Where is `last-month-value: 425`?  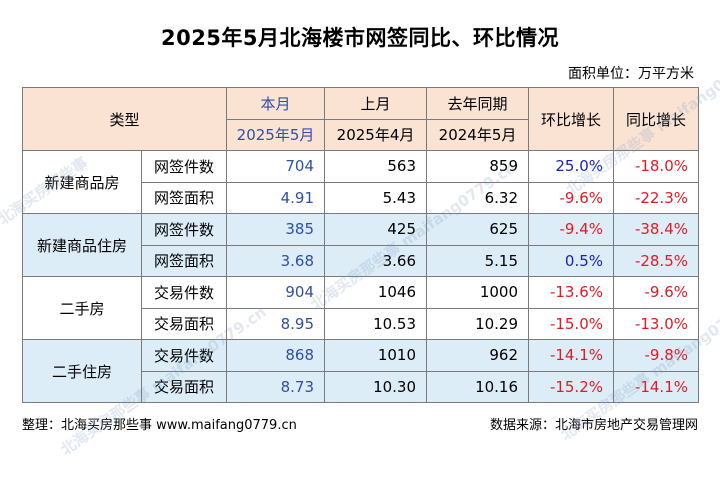
last-month-value: 425 is located at coordinates (376, 229).